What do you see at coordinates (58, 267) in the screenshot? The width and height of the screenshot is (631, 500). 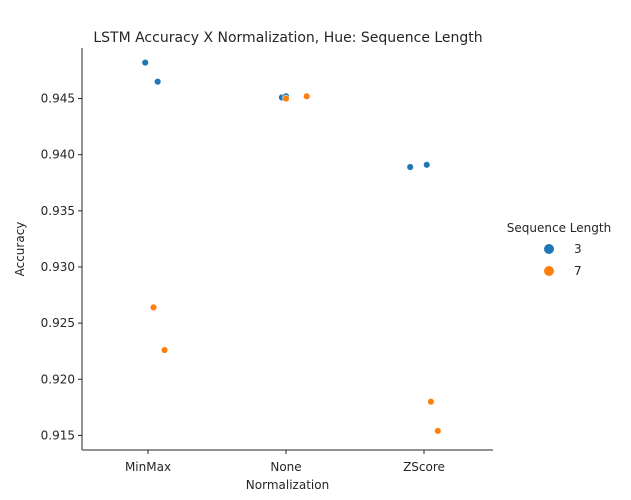 I see `y-tick-label: 0.930` at bounding box center [58, 267].